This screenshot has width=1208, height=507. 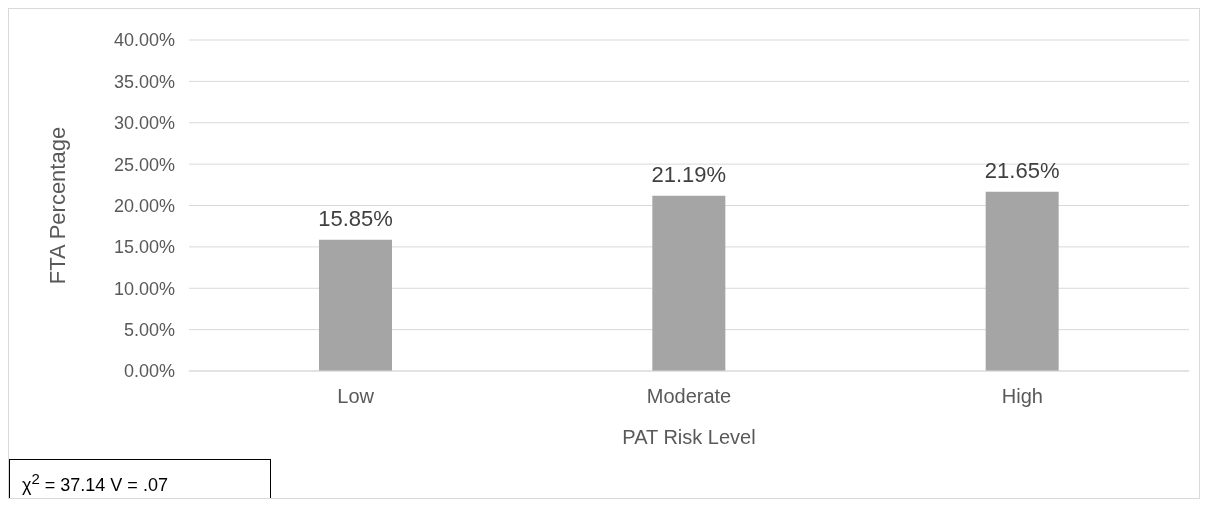 I want to click on data-label: 15.85%, so click(x=355, y=218).